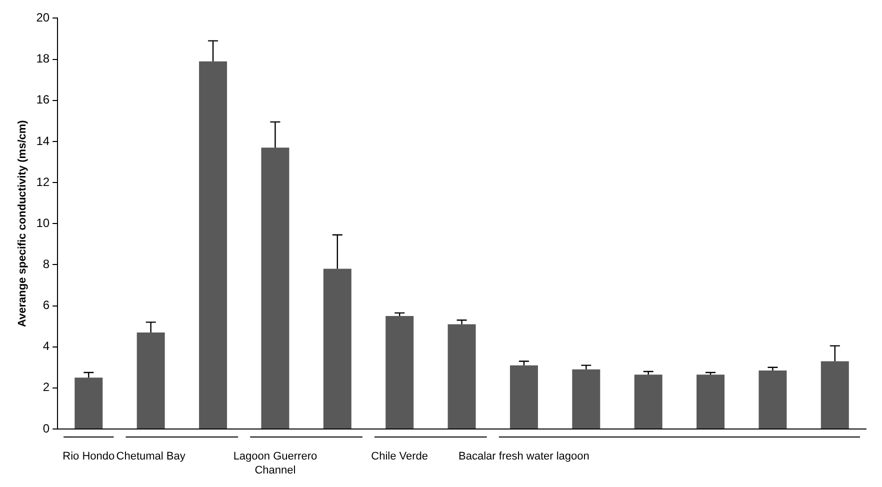 This screenshot has height=487, width=882. What do you see at coordinates (22, 224) in the screenshot?
I see `y-axis-title: Averange specific conductivity (ms/cm)` at bounding box center [22, 224].